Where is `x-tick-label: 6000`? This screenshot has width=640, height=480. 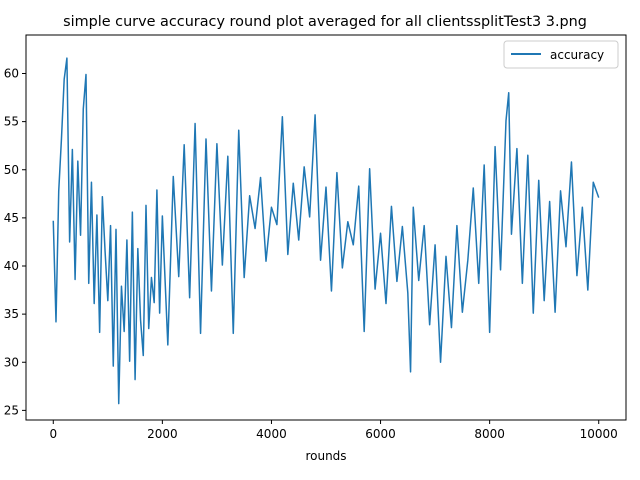
x-tick-label: 6000 is located at coordinates (380, 434).